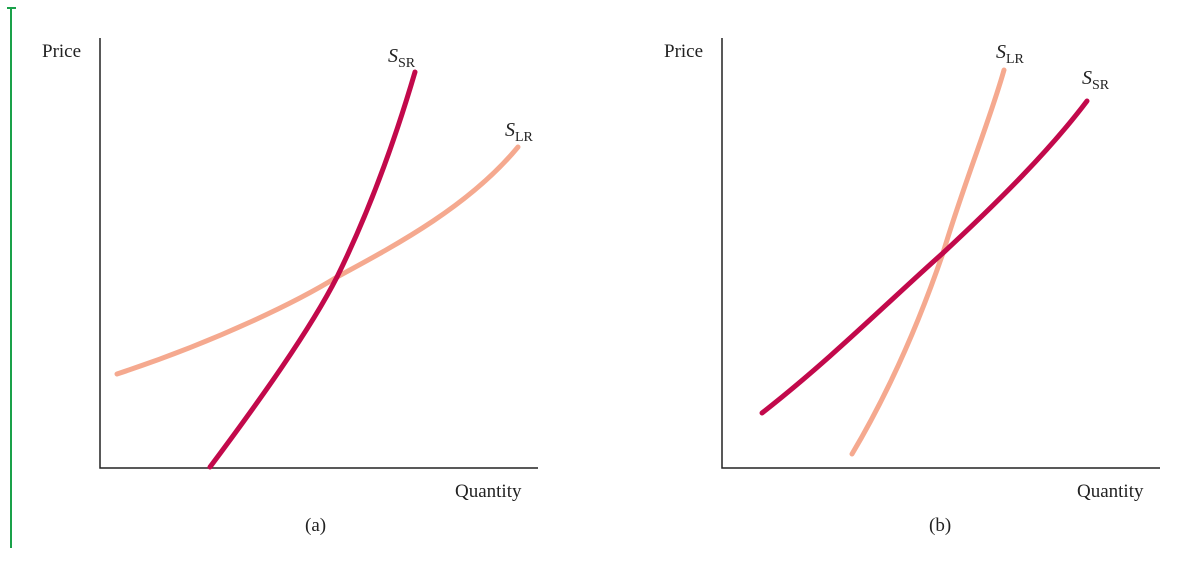  Describe the element at coordinates (519, 132) in the screenshot. I see `panel-a-label-s-lr: SLR` at that location.